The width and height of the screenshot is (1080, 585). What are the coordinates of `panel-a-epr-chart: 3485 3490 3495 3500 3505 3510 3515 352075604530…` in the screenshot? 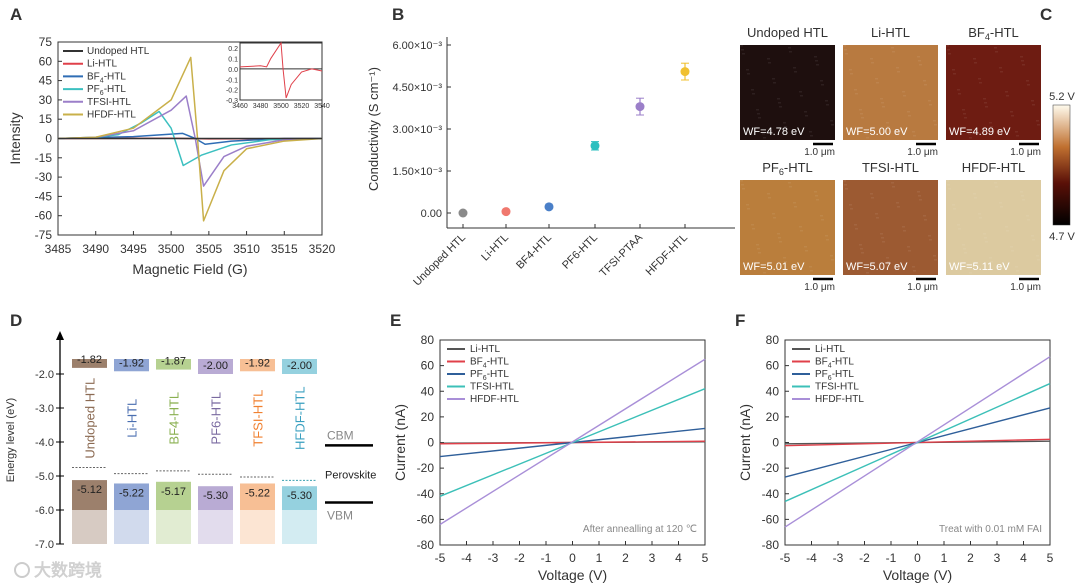 It's located at (171, 156).